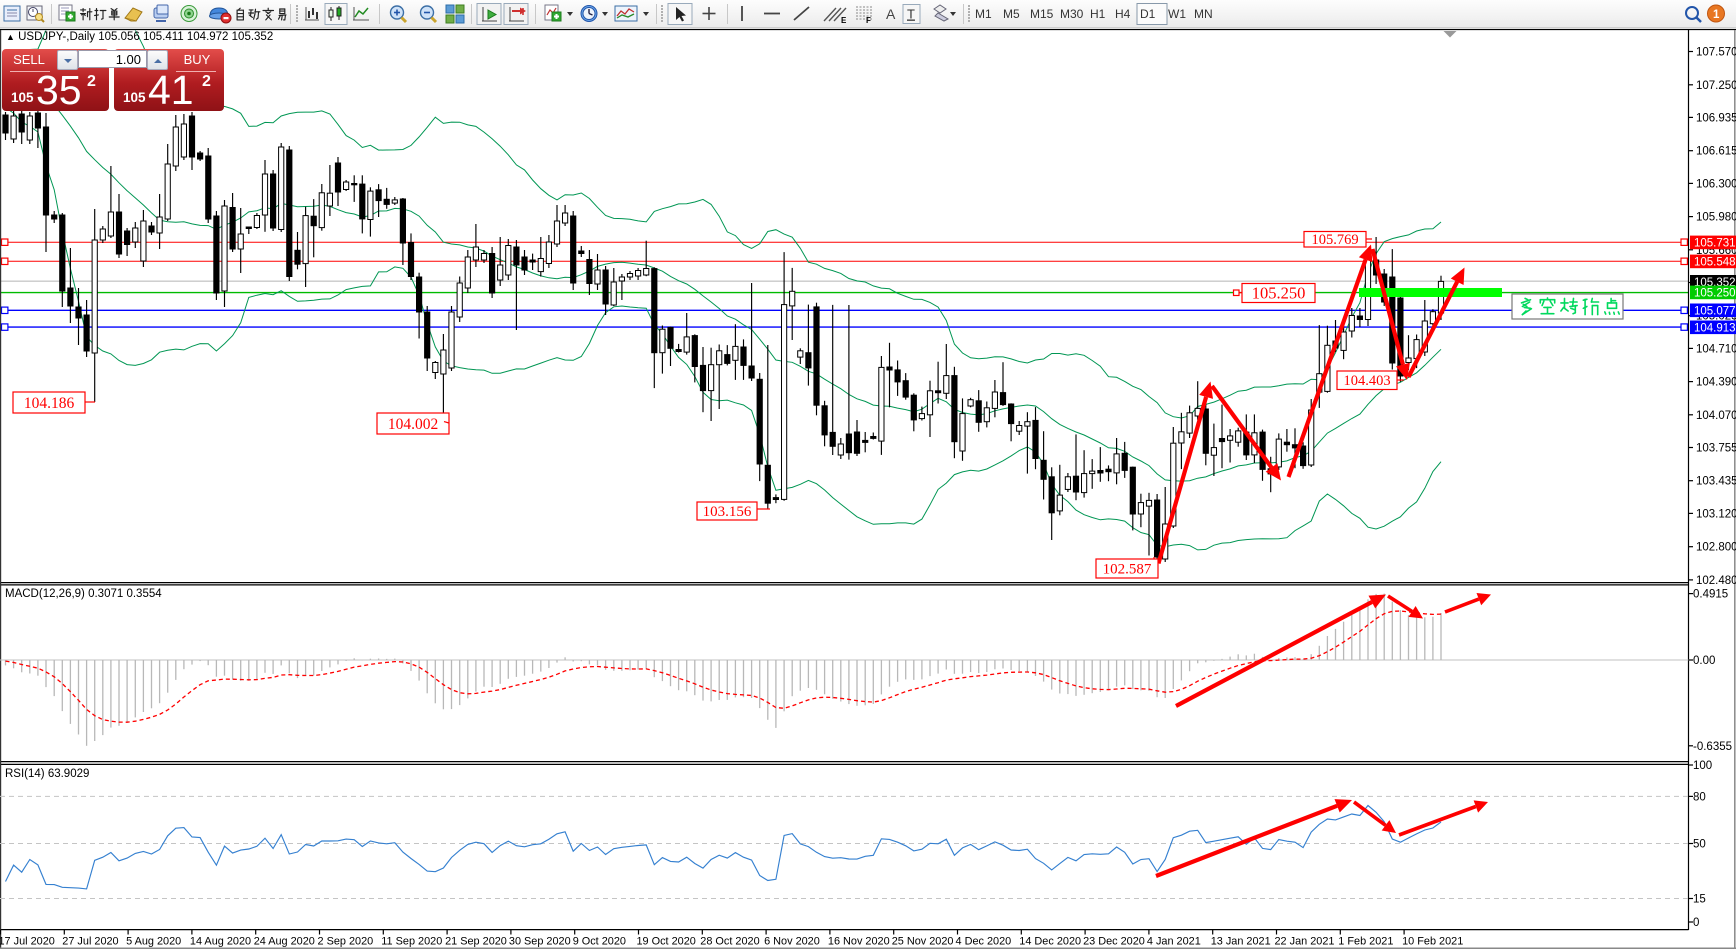 This screenshot has width=1736, height=949. What do you see at coordinates (729, 942) in the screenshot?
I see `svg-text: 28 Oct 2020` at bounding box center [729, 942].